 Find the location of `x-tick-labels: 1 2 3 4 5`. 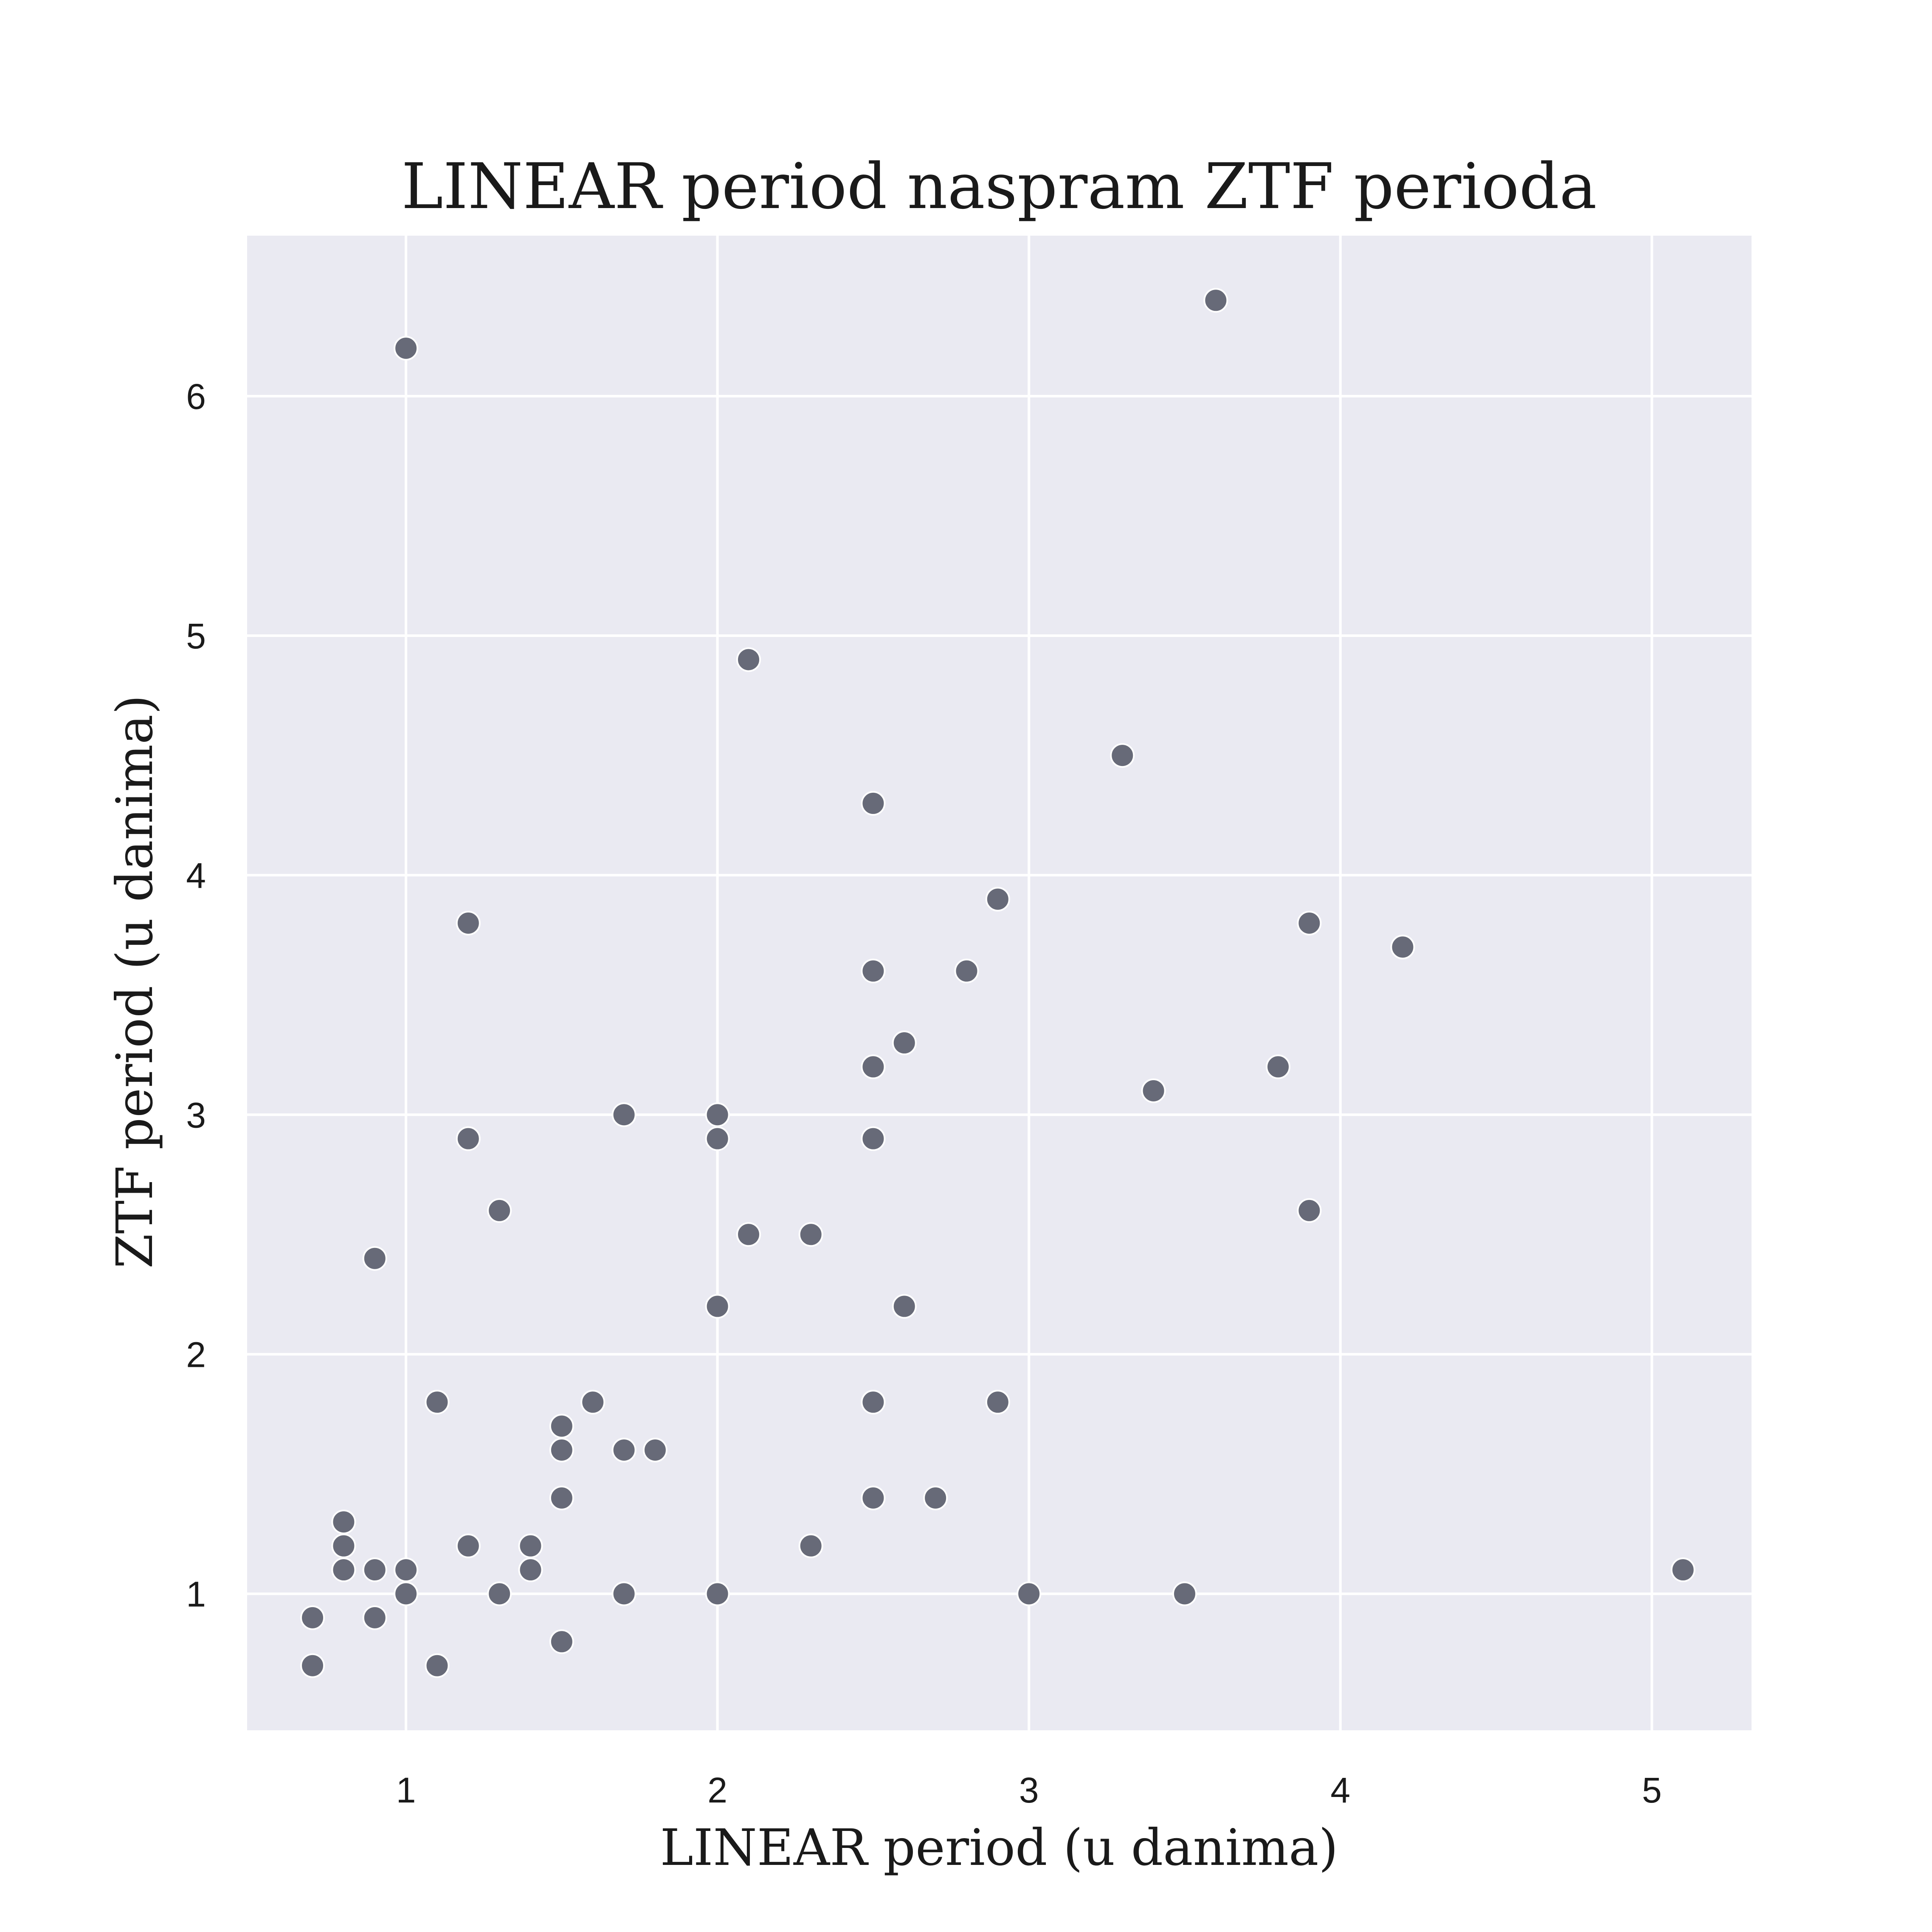

x-tick-labels: 1 2 3 4 5 is located at coordinates (1029, 1790).